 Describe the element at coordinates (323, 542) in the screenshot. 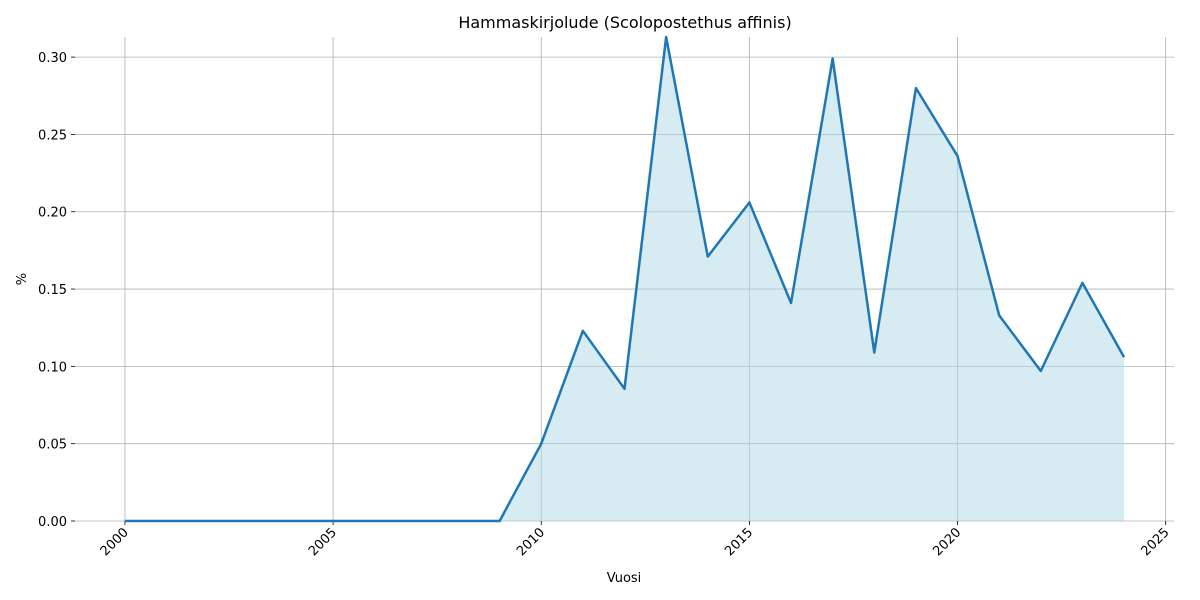

I see `x-tick-label: 2005` at that location.